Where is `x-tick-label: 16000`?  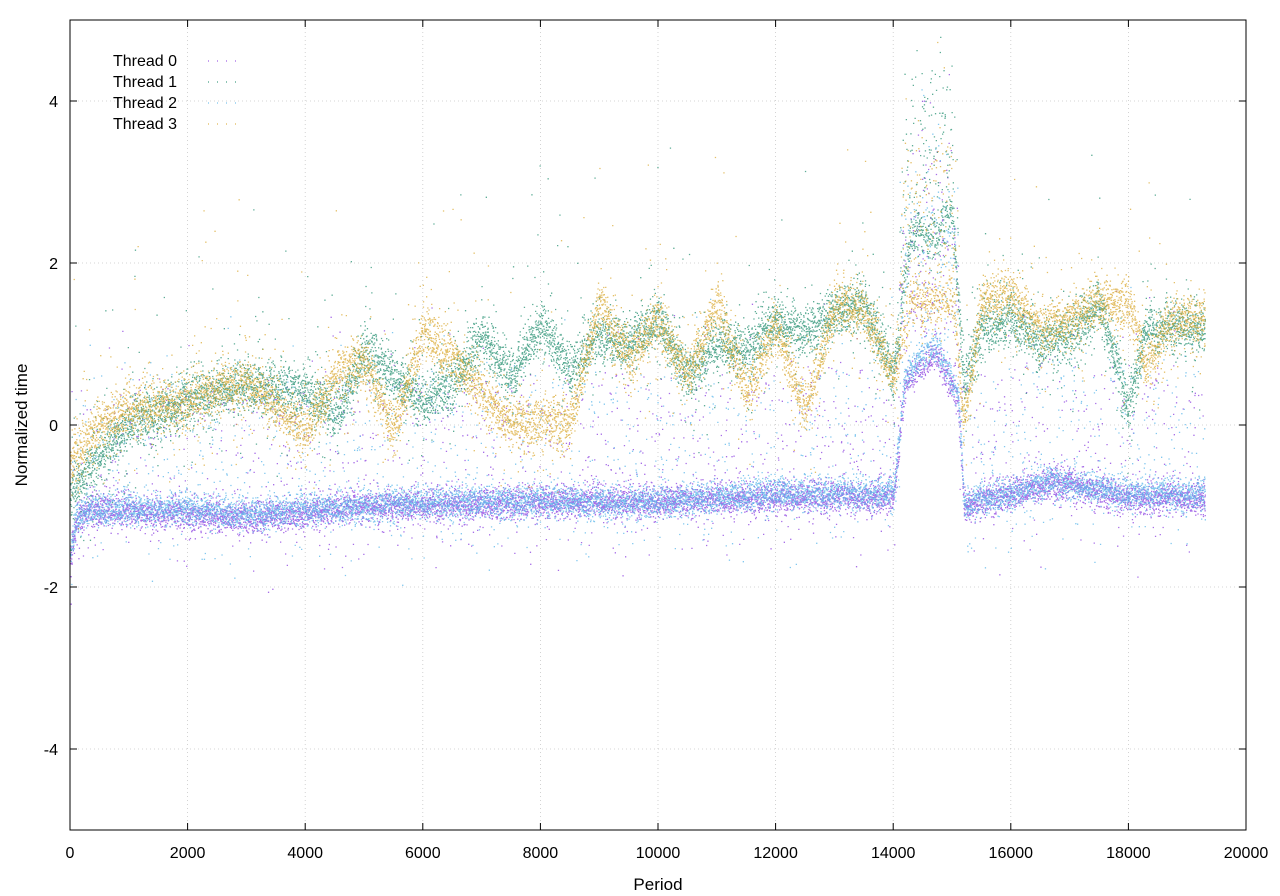
x-tick-label: 16000 is located at coordinates (1011, 853).